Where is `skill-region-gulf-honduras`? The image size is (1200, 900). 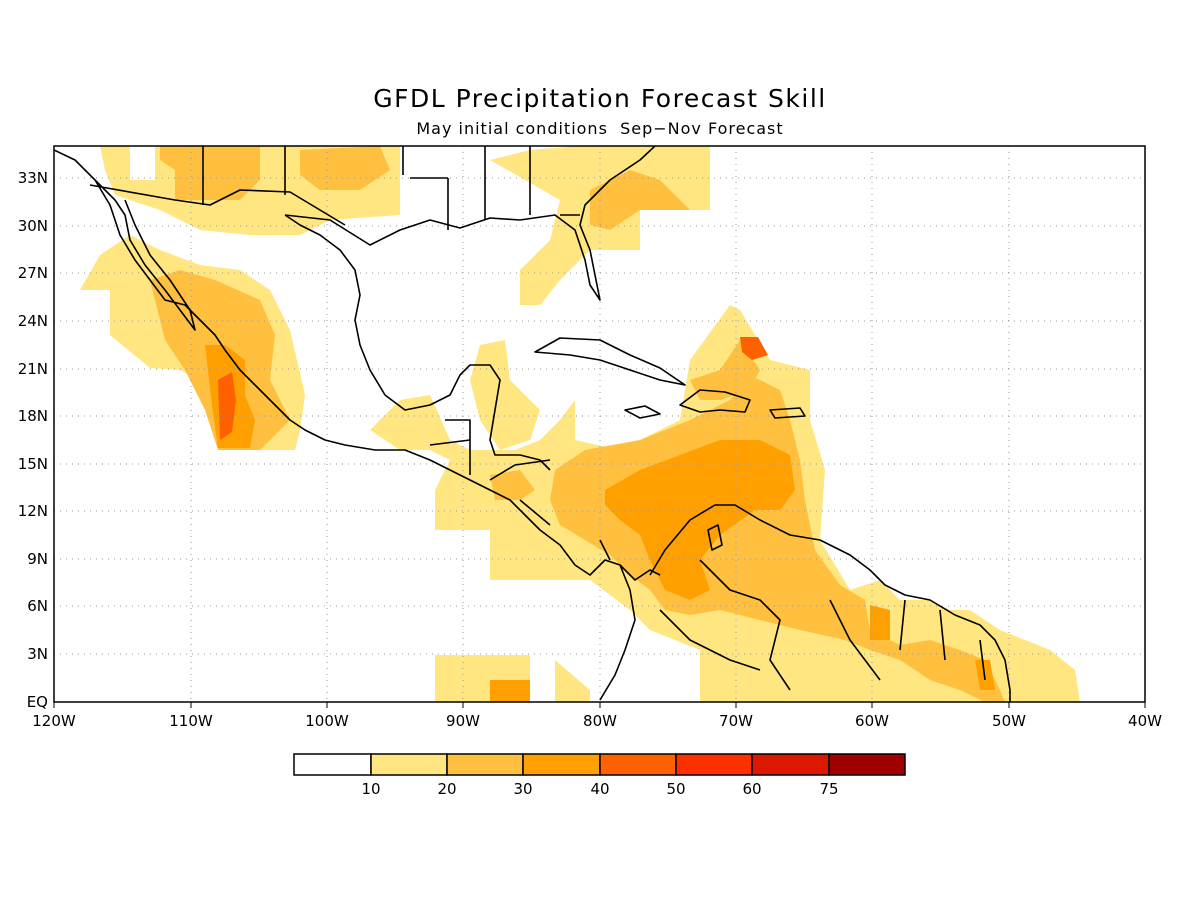
skill-region-gulf-honduras is located at coordinates (512, 485).